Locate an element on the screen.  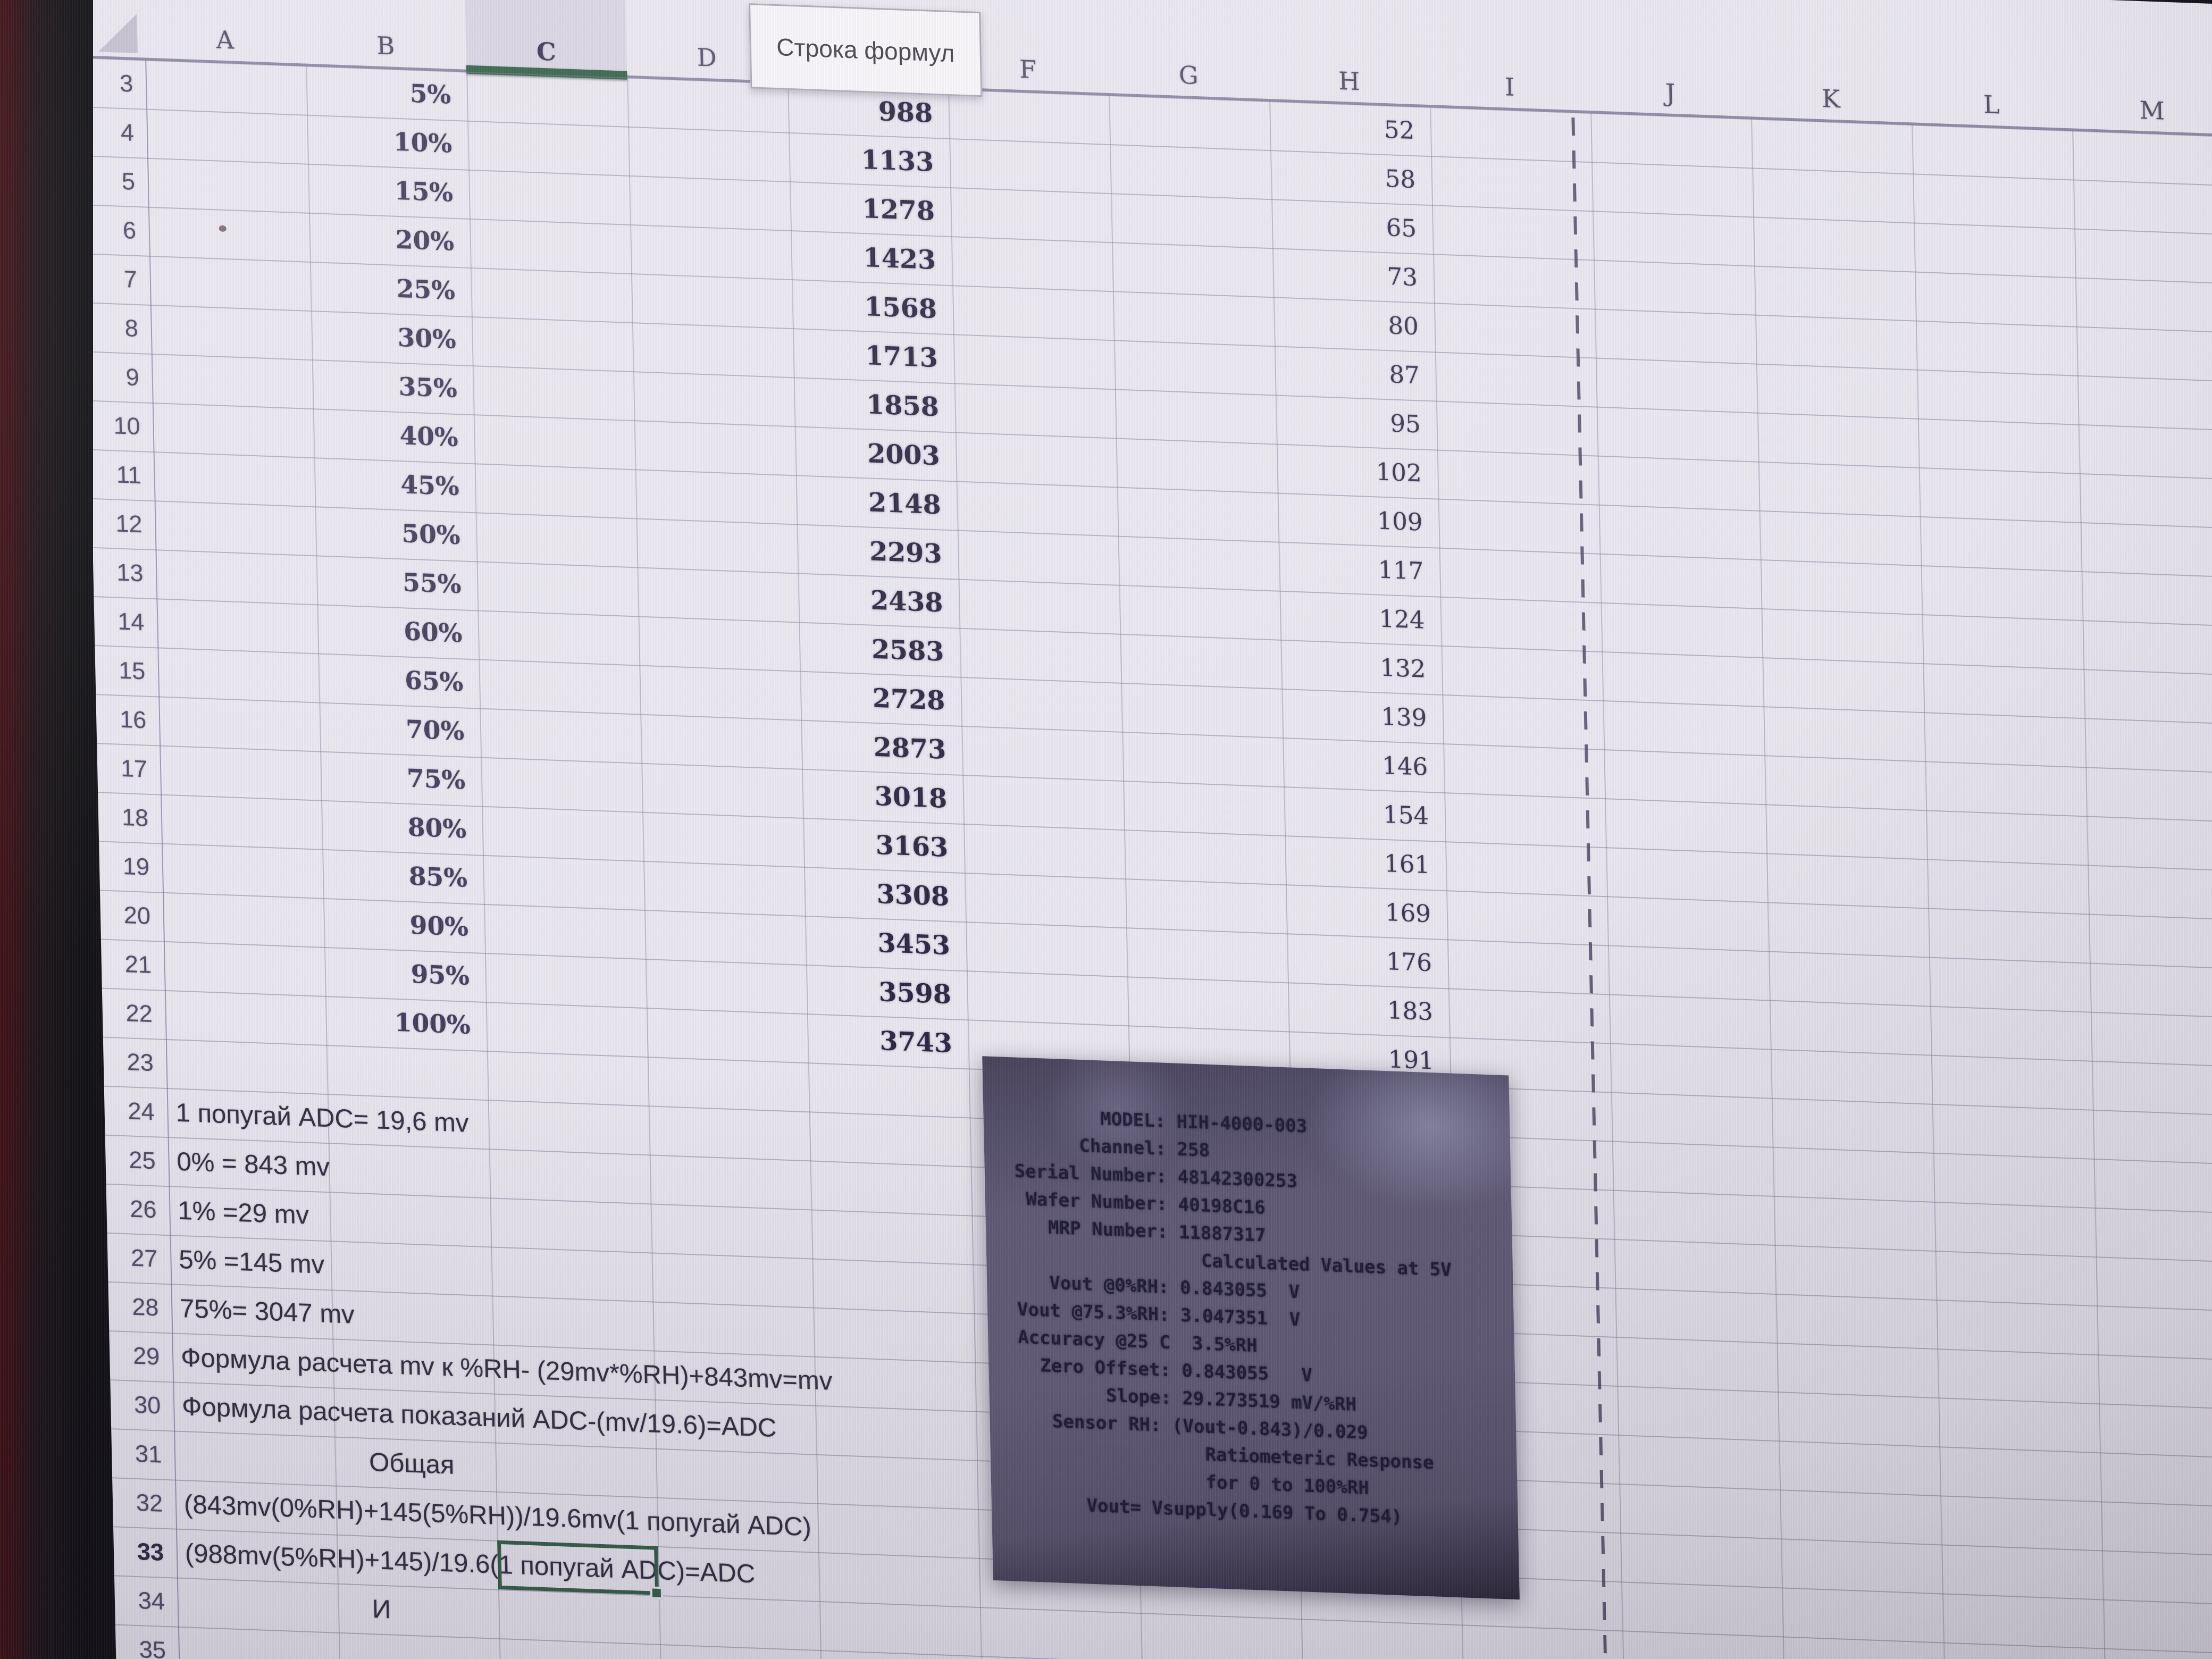
cell-adc: 3453 is located at coordinates (914, 944).